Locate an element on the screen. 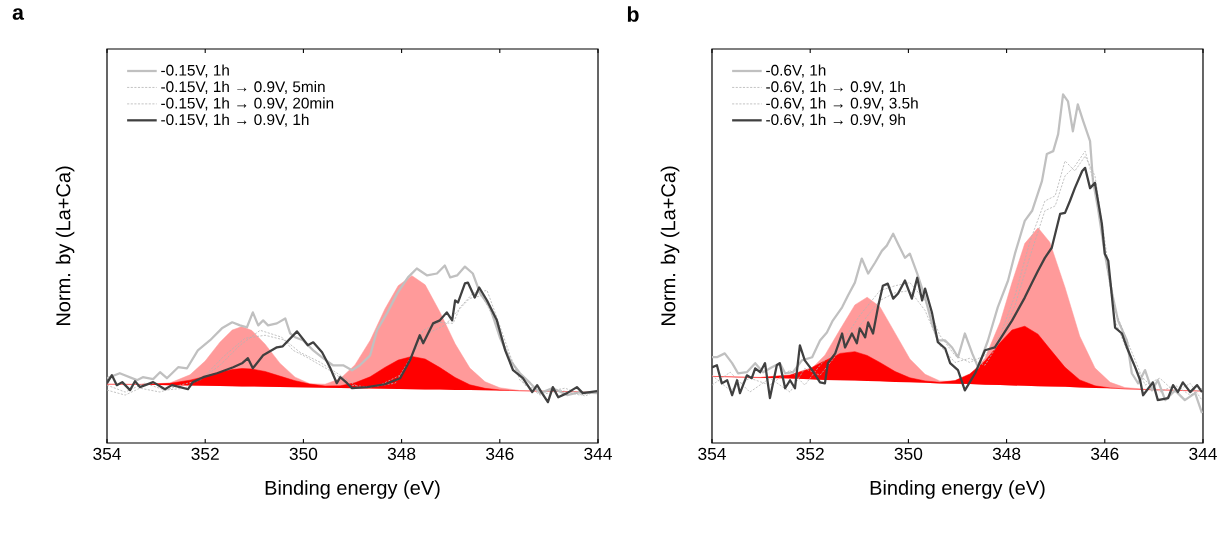 This screenshot has width=1229, height=533. legend-label: -0.6V, 1h is located at coordinates (796, 71).